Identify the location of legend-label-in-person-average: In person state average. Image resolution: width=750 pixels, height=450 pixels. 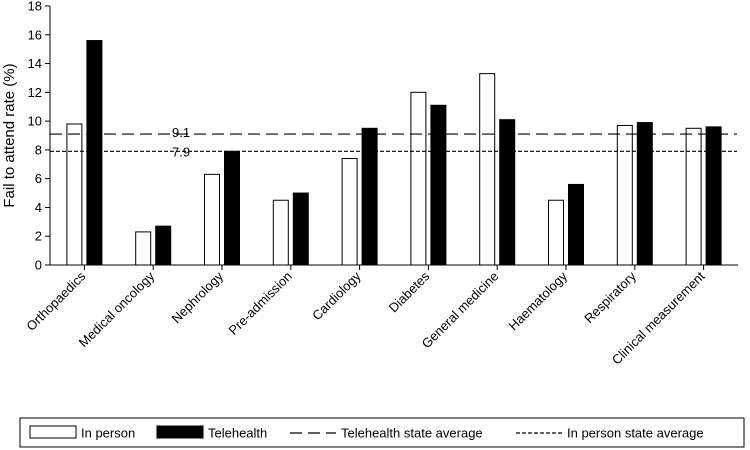
(635, 433).